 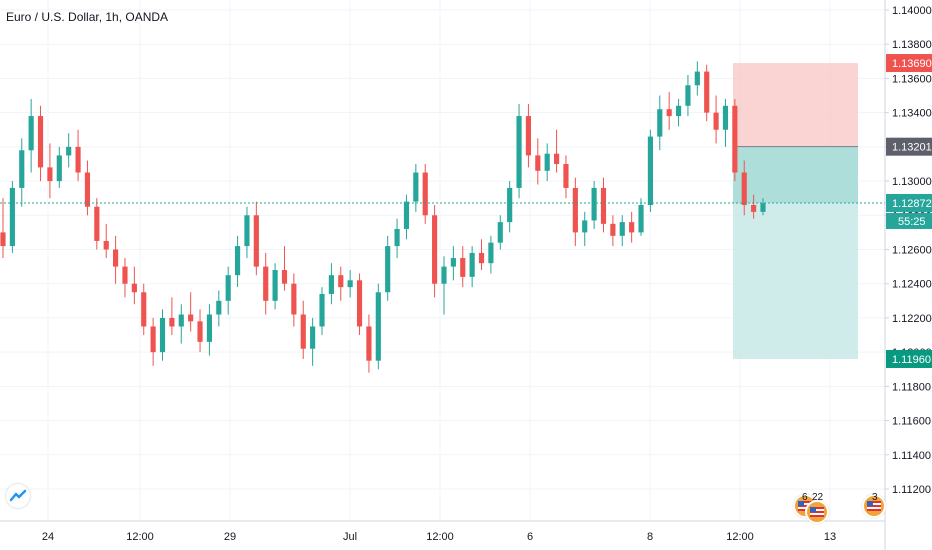 What do you see at coordinates (912, 114) in the screenshot?
I see `price-tick-label: 1.13400` at bounding box center [912, 114].